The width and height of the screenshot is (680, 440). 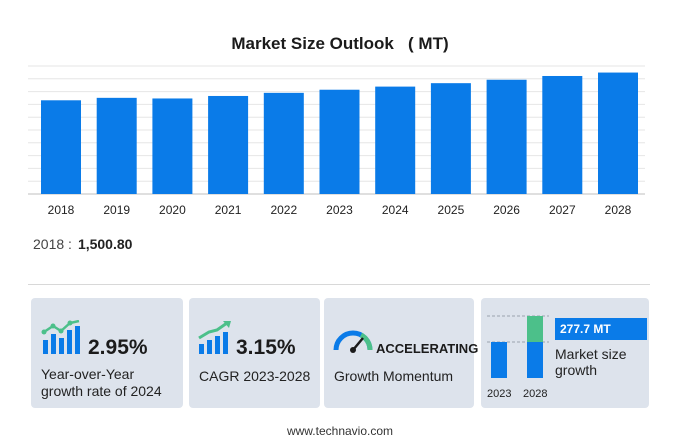 What do you see at coordinates (618, 210) in the screenshot?
I see `x-label-2028: 2028` at bounding box center [618, 210].